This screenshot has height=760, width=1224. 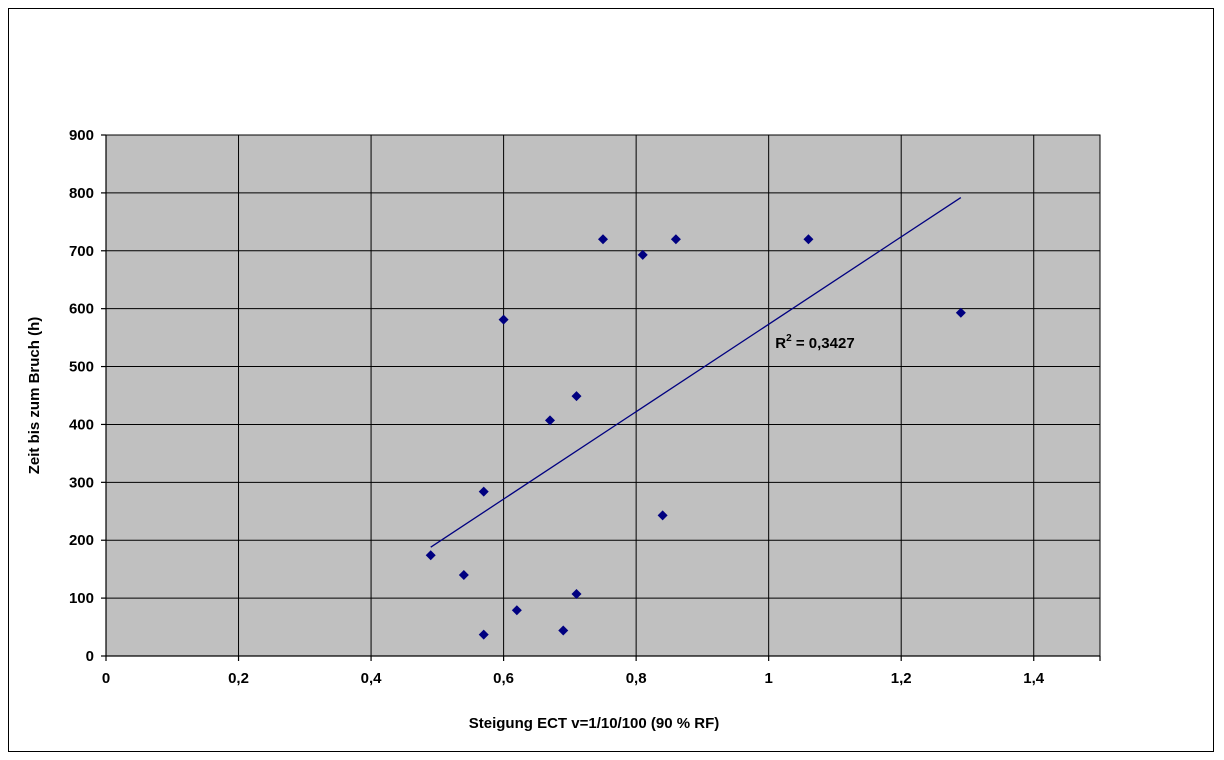 What do you see at coordinates (1034, 678) in the screenshot?
I see `x-tick-label: 1,4` at bounding box center [1034, 678].